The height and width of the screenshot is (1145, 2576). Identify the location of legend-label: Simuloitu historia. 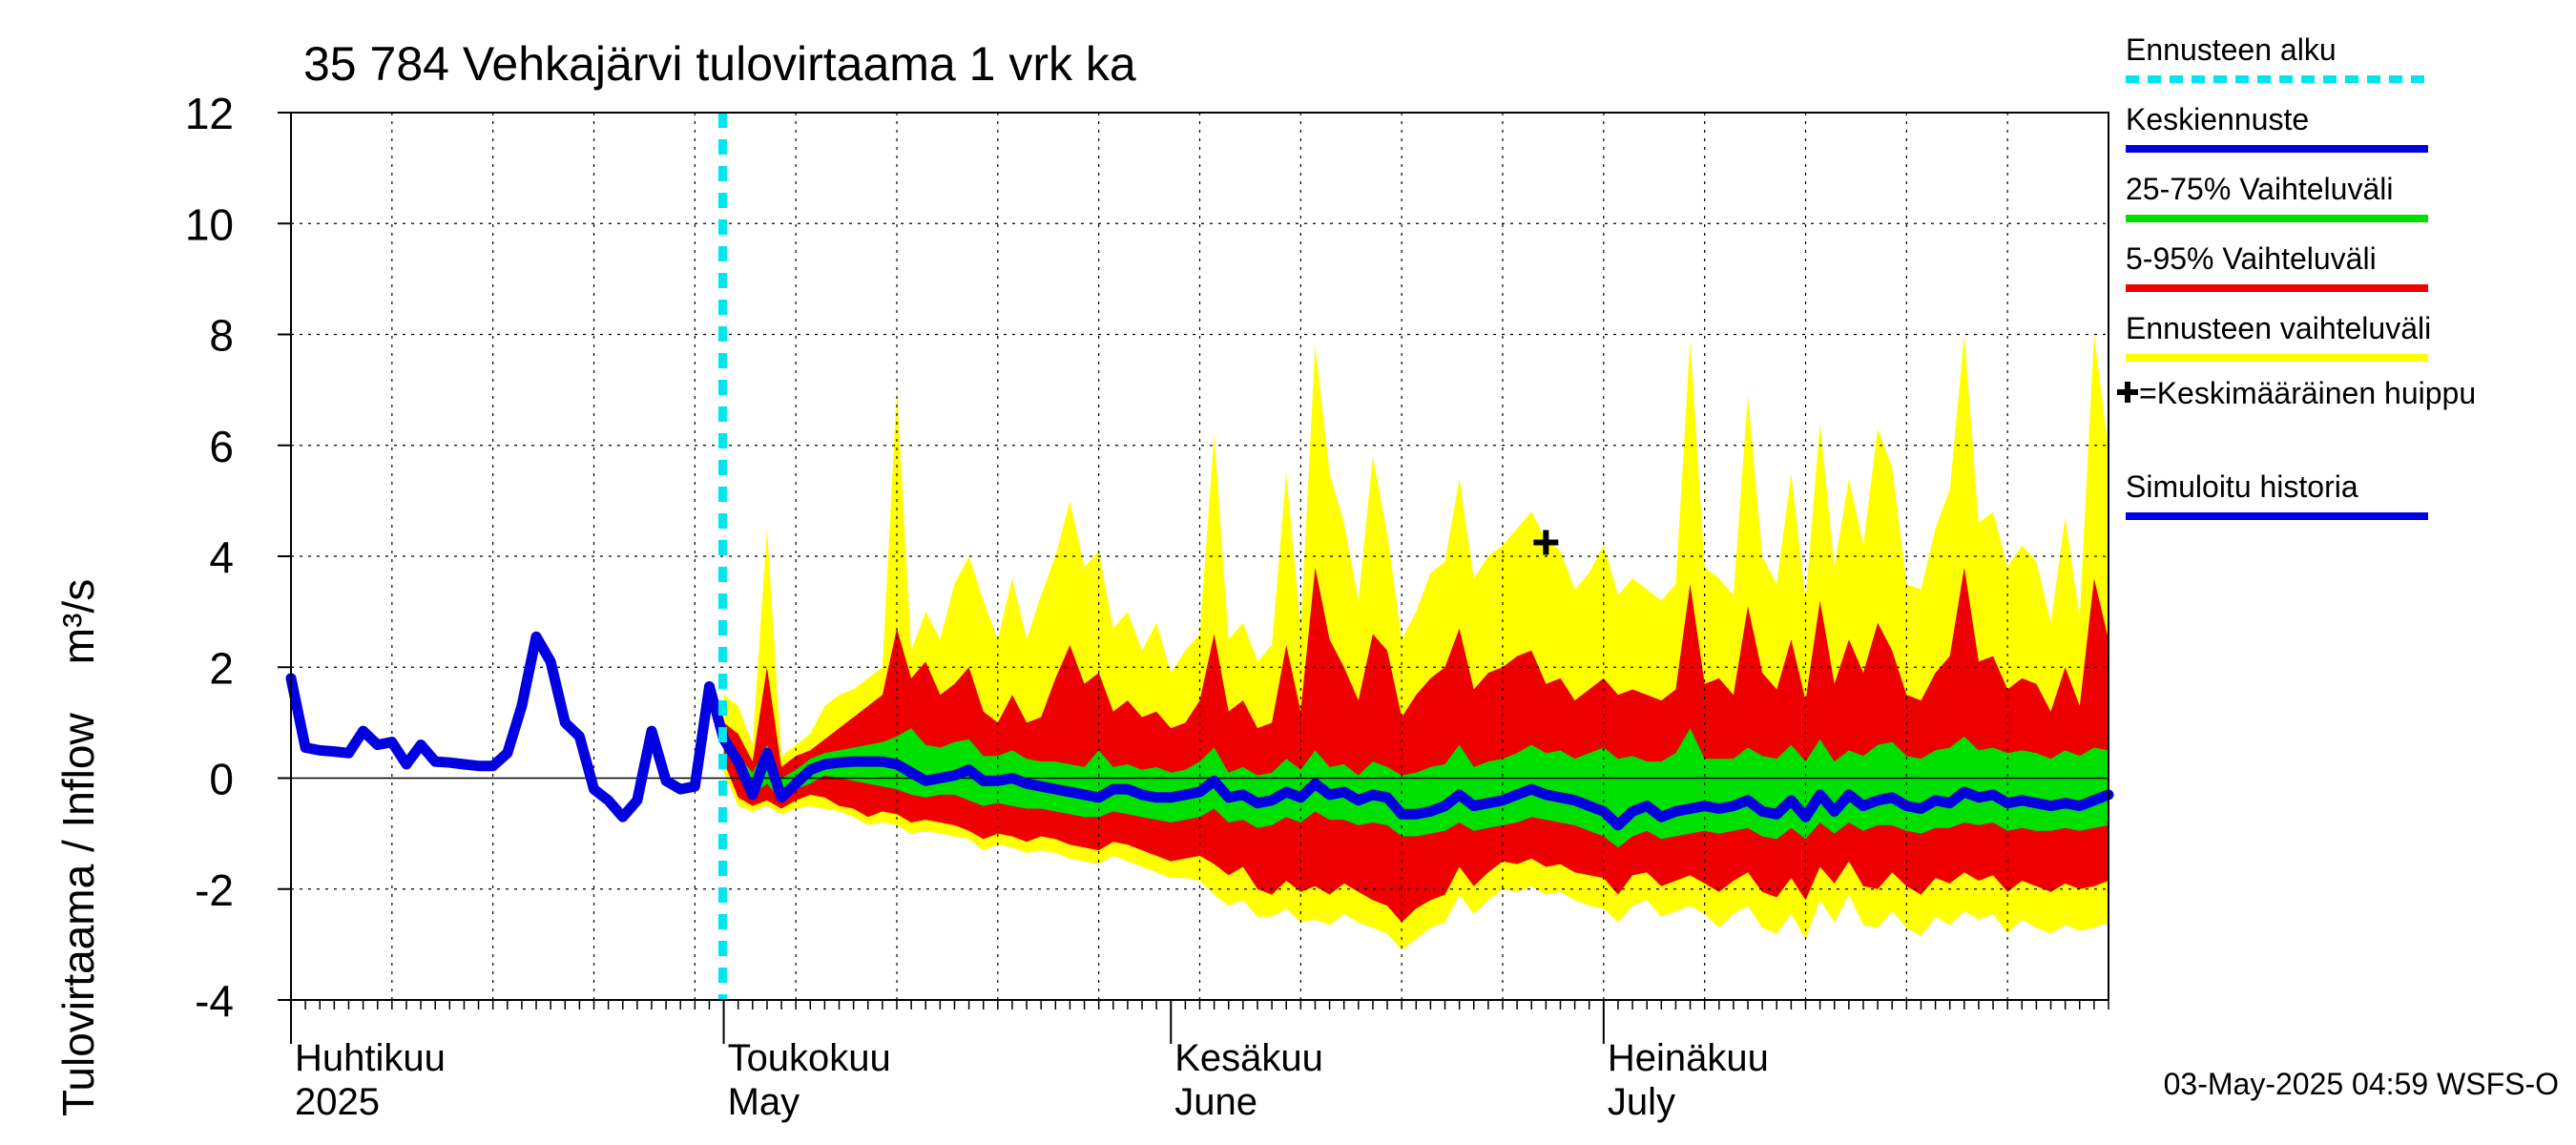
(2242, 486).